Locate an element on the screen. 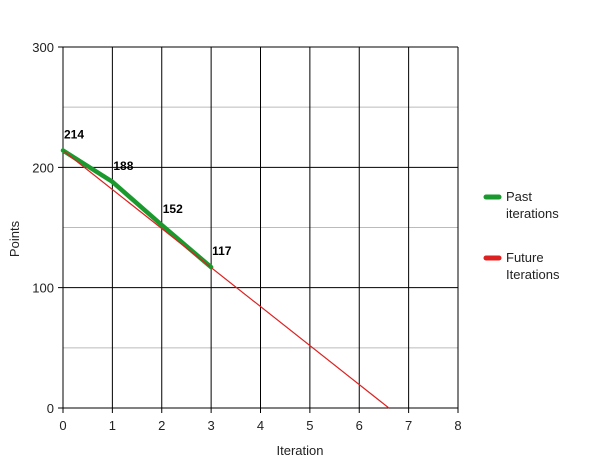  x-tick-label: 6 is located at coordinates (359, 425).